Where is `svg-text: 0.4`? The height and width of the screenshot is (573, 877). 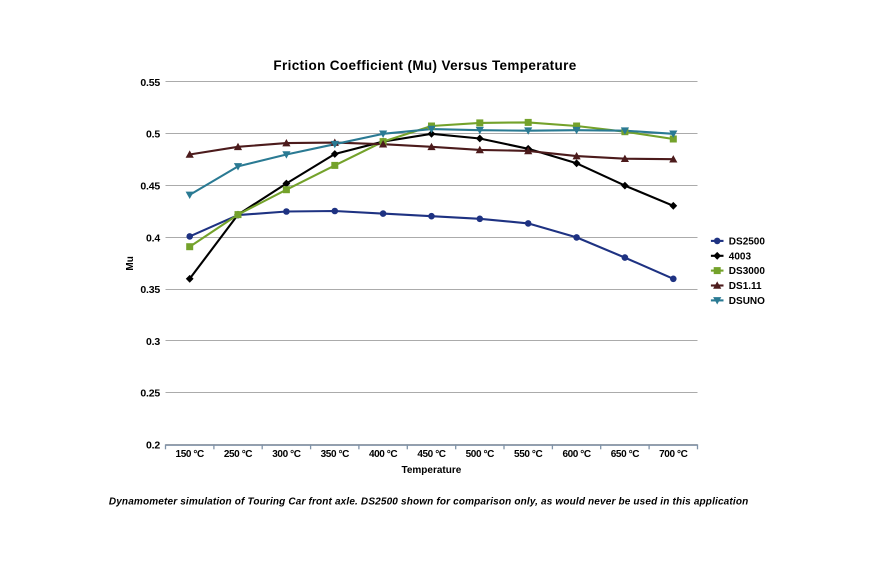
svg-text: 0.4 is located at coordinates (153, 238).